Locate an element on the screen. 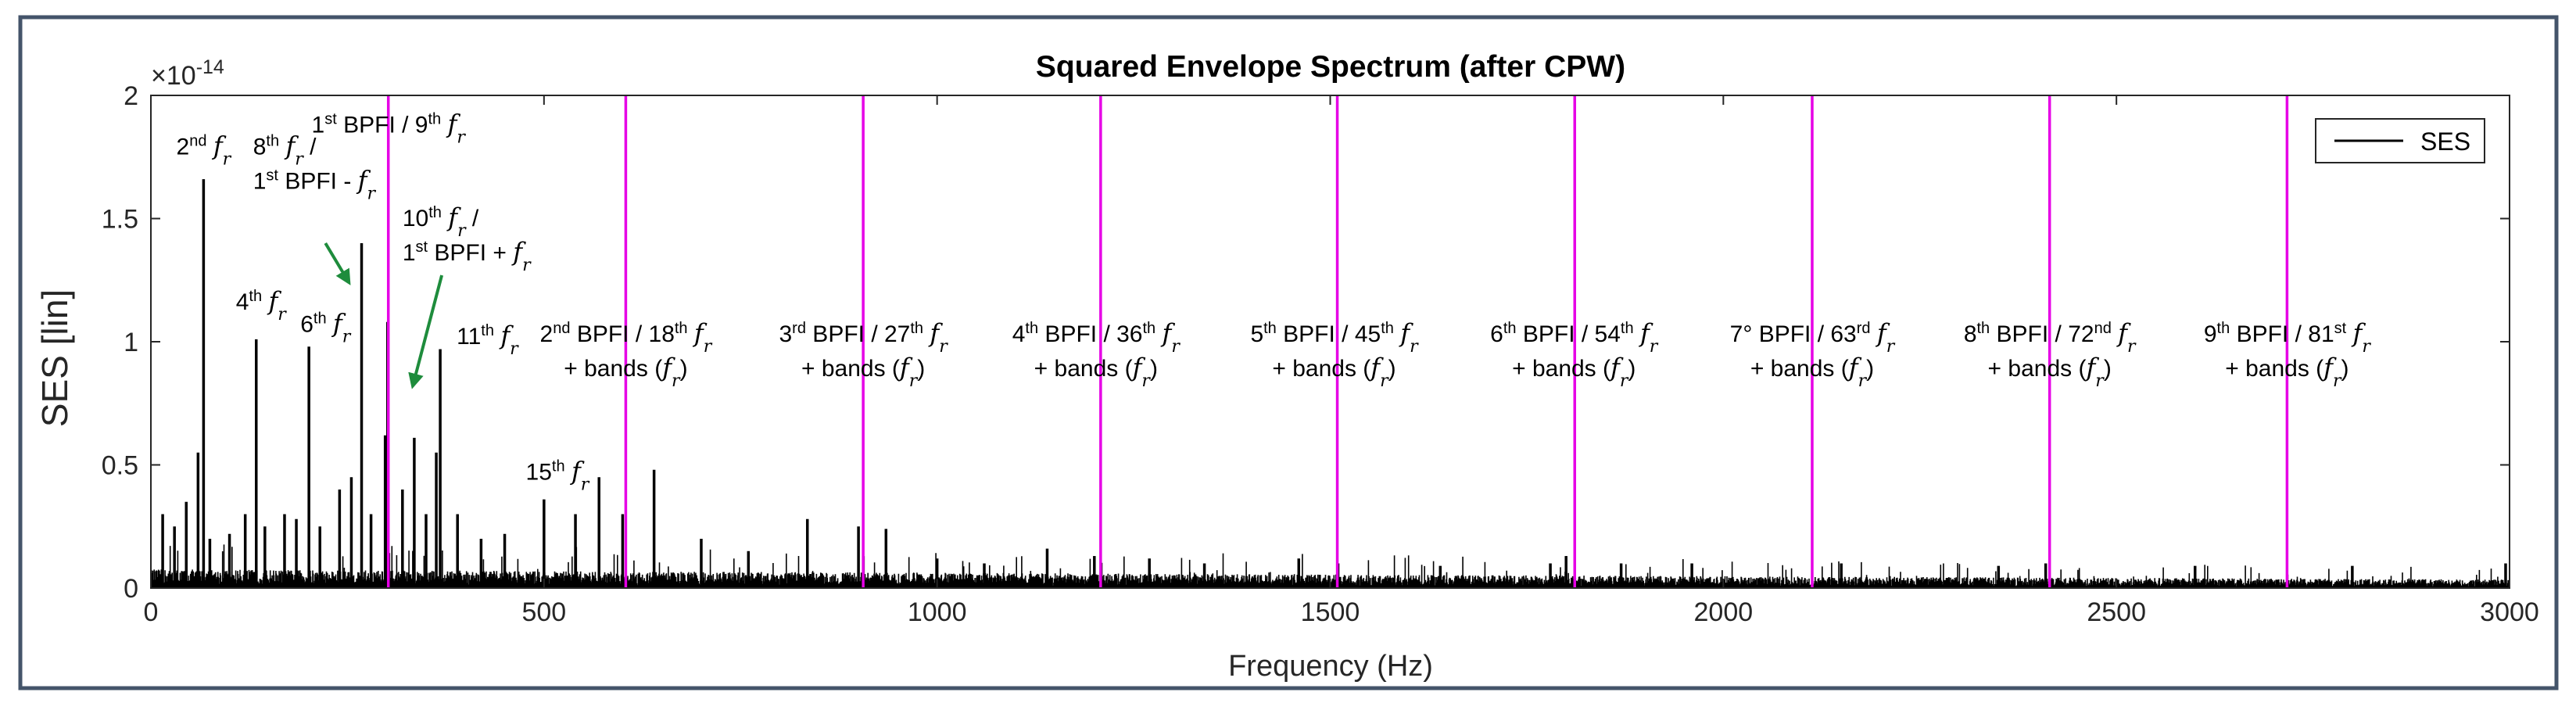 The height and width of the screenshot is (703, 2576). annotation-b2: + bands (fr) is located at coordinates (625, 372).